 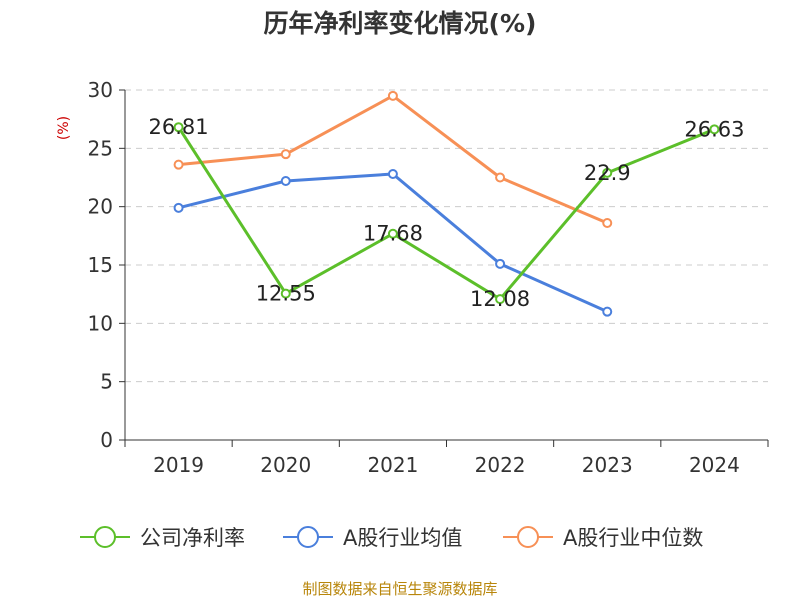 I want to click on x-tick-label: 2023, so click(x=607, y=465).